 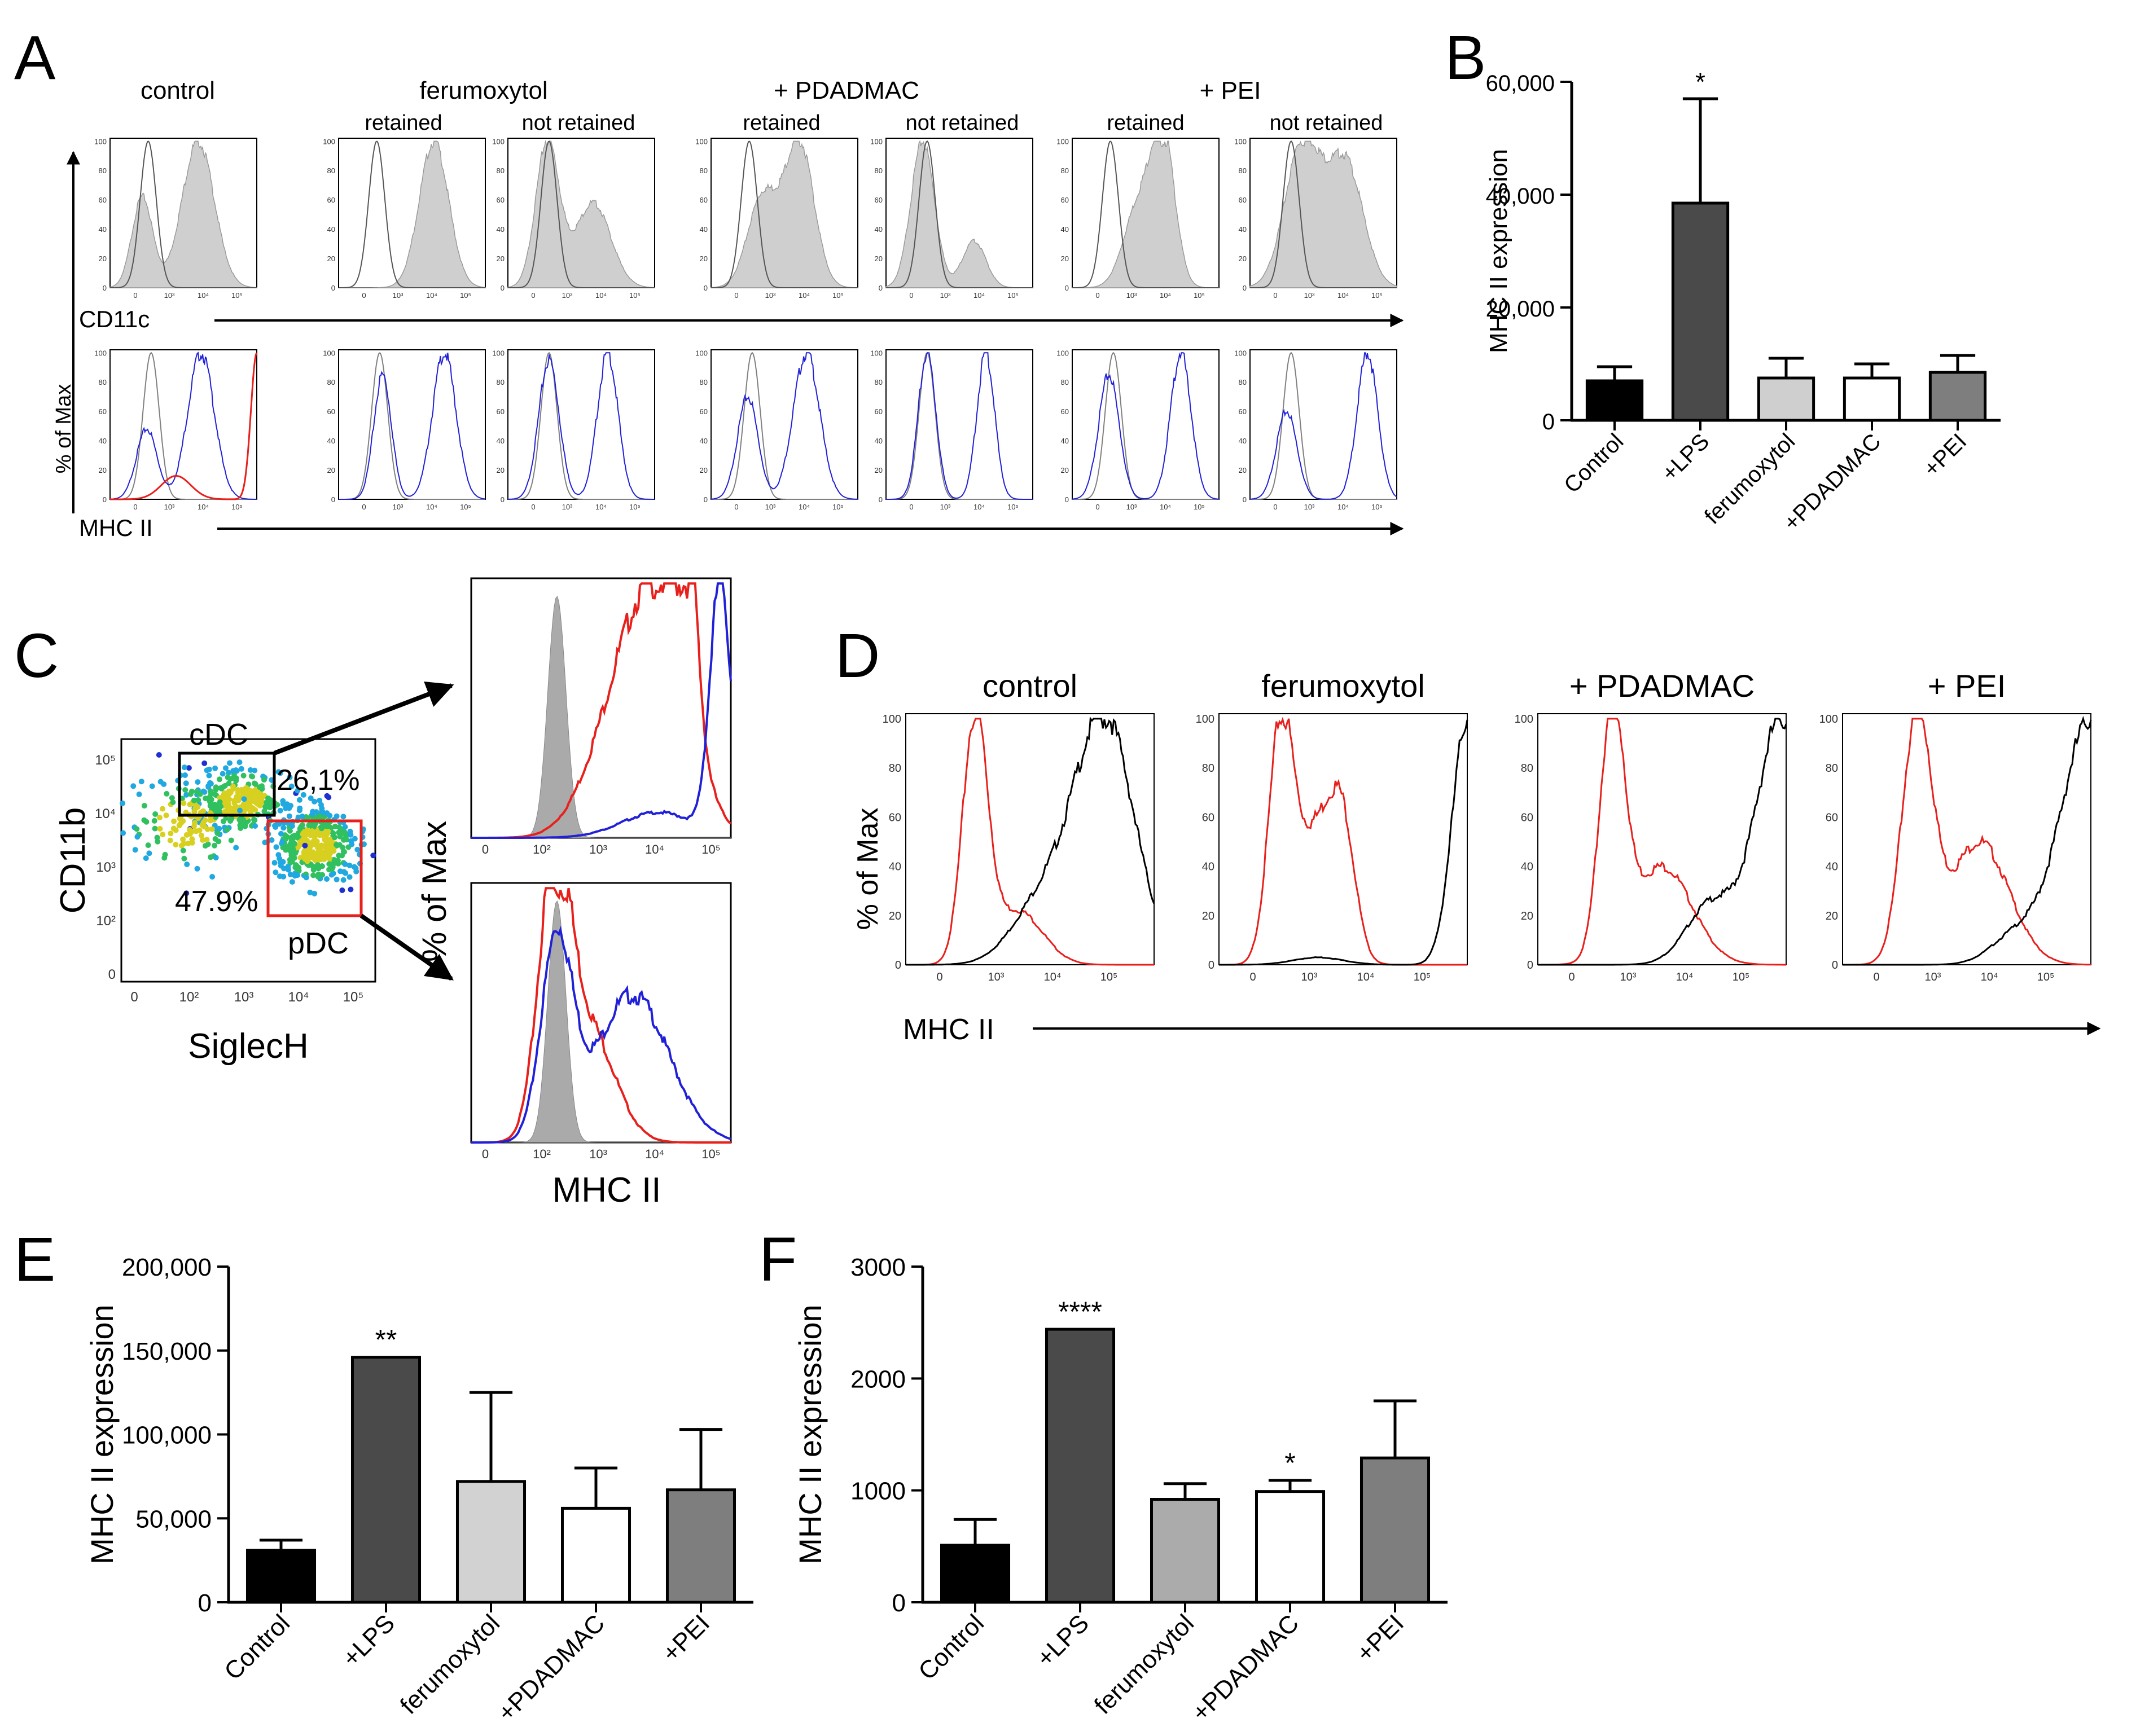 I want to click on a-x-tick-label: 10⁴, so click(x=1343, y=295).